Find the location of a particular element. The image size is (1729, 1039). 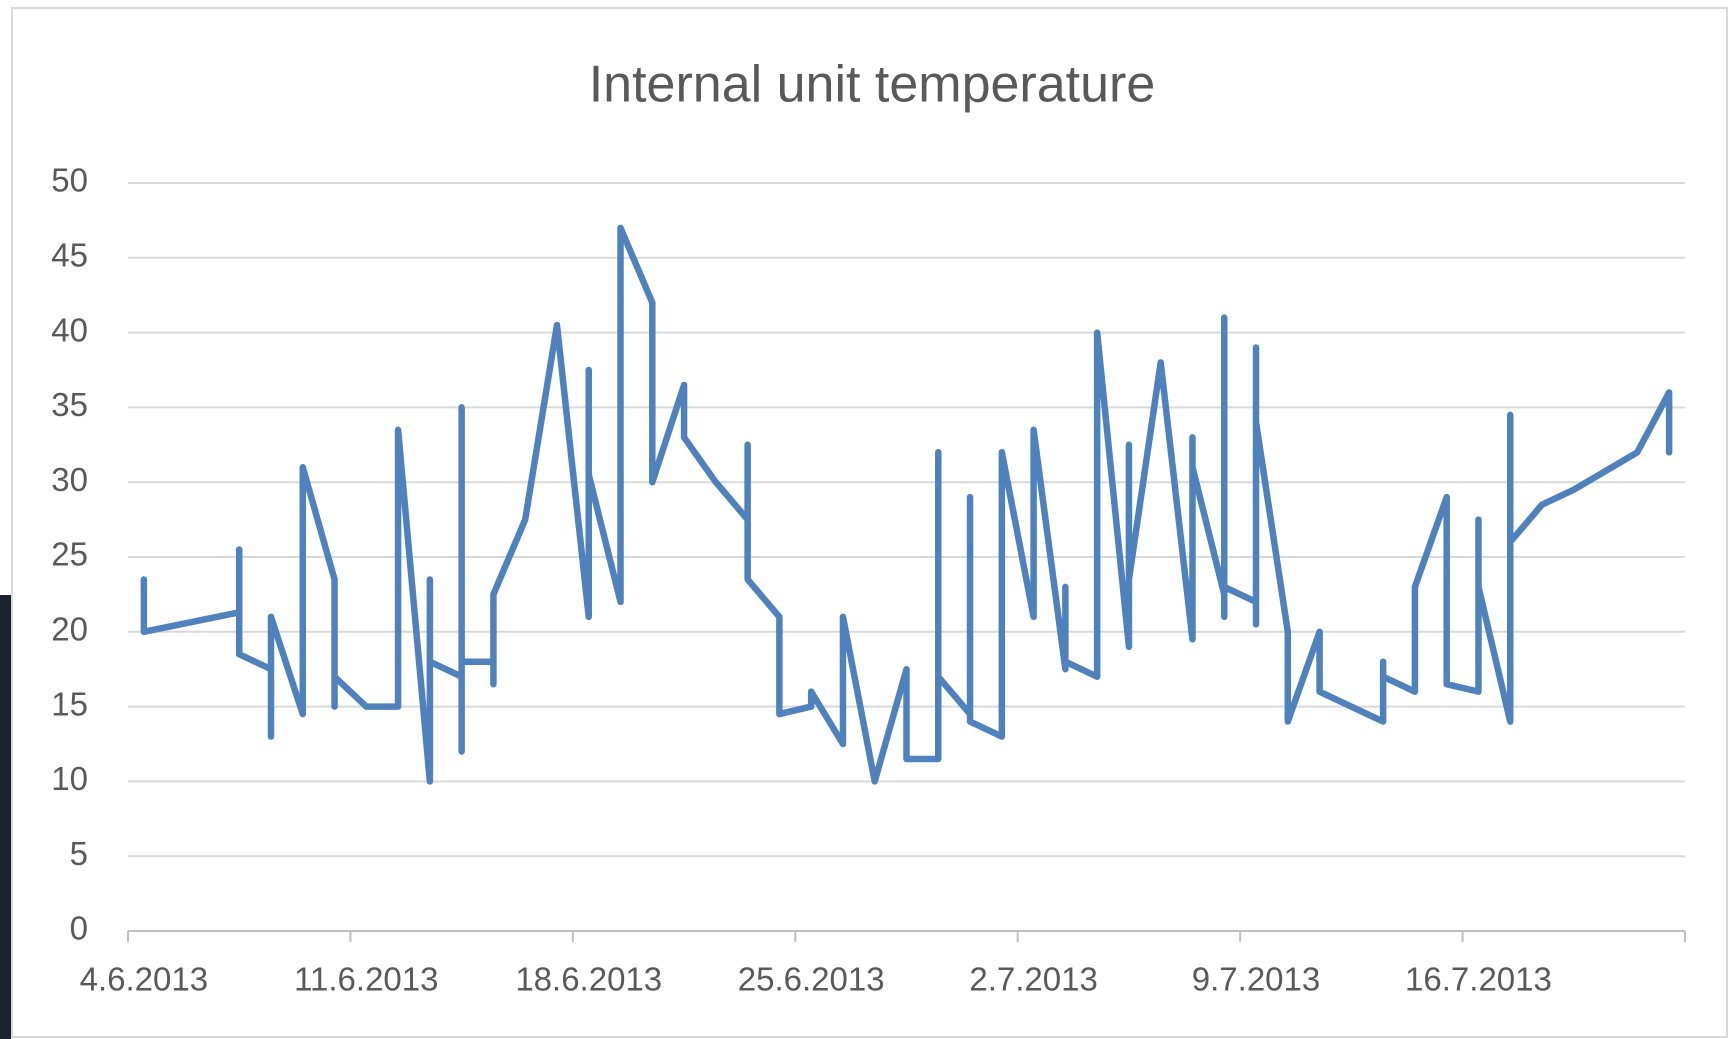

y-tick-label: 10 is located at coordinates (69, 778).